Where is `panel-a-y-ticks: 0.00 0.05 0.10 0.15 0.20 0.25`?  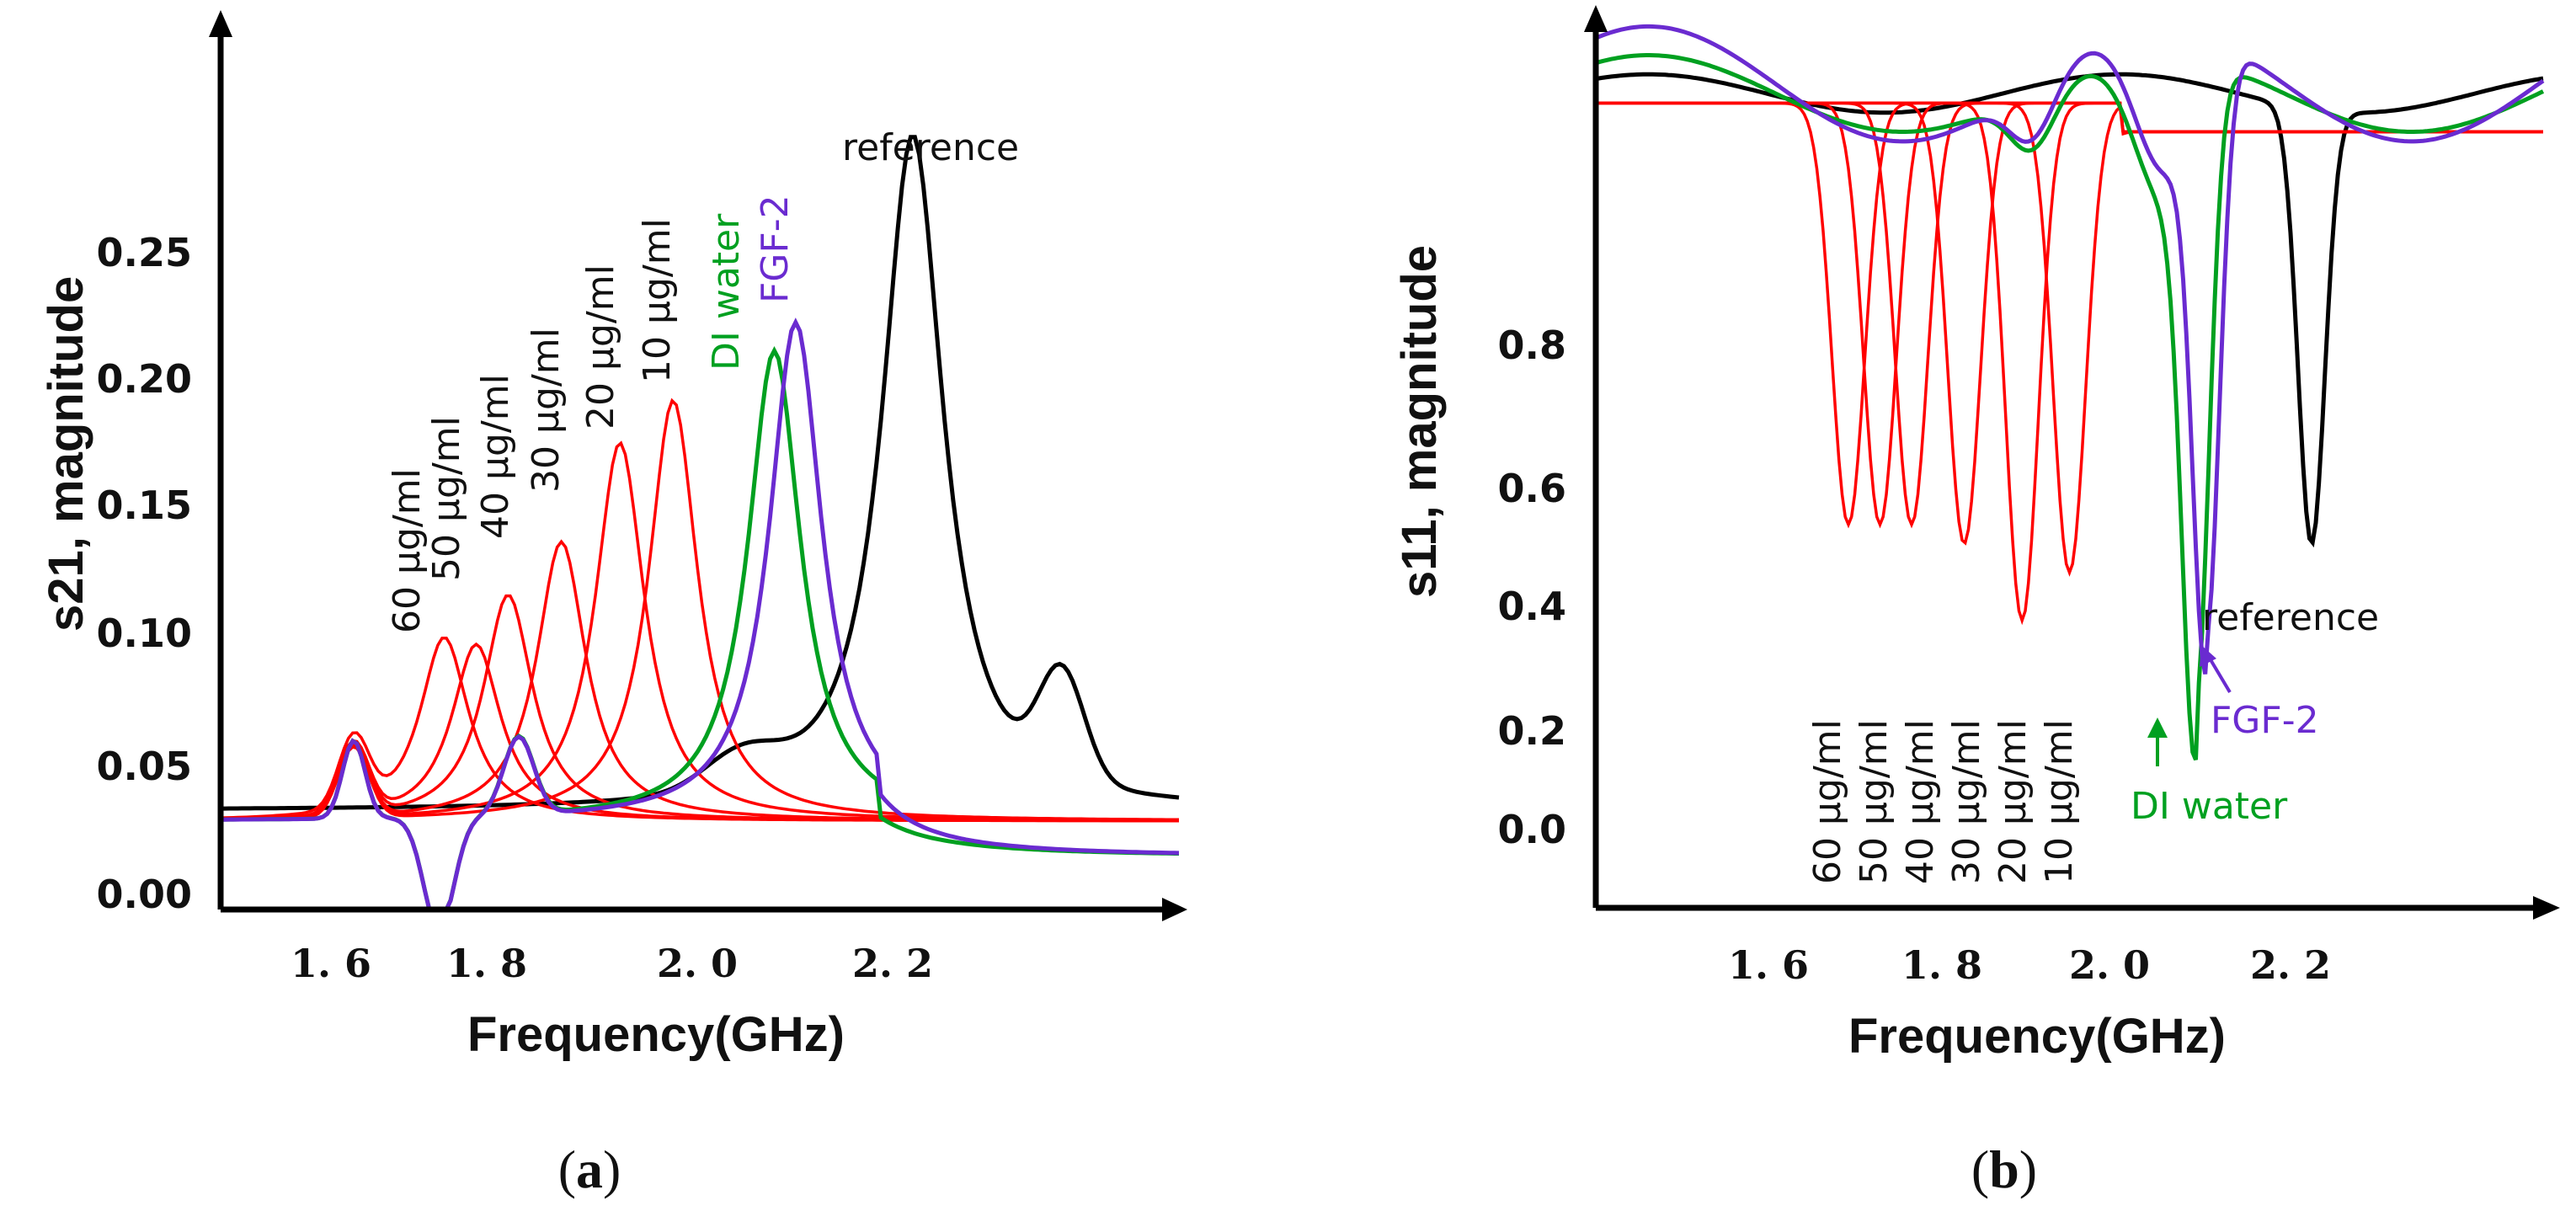 panel-a-y-ticks: 0.00 0.05 0.10 0.15 0.20 0.25 is located at coordinates (145, 574).